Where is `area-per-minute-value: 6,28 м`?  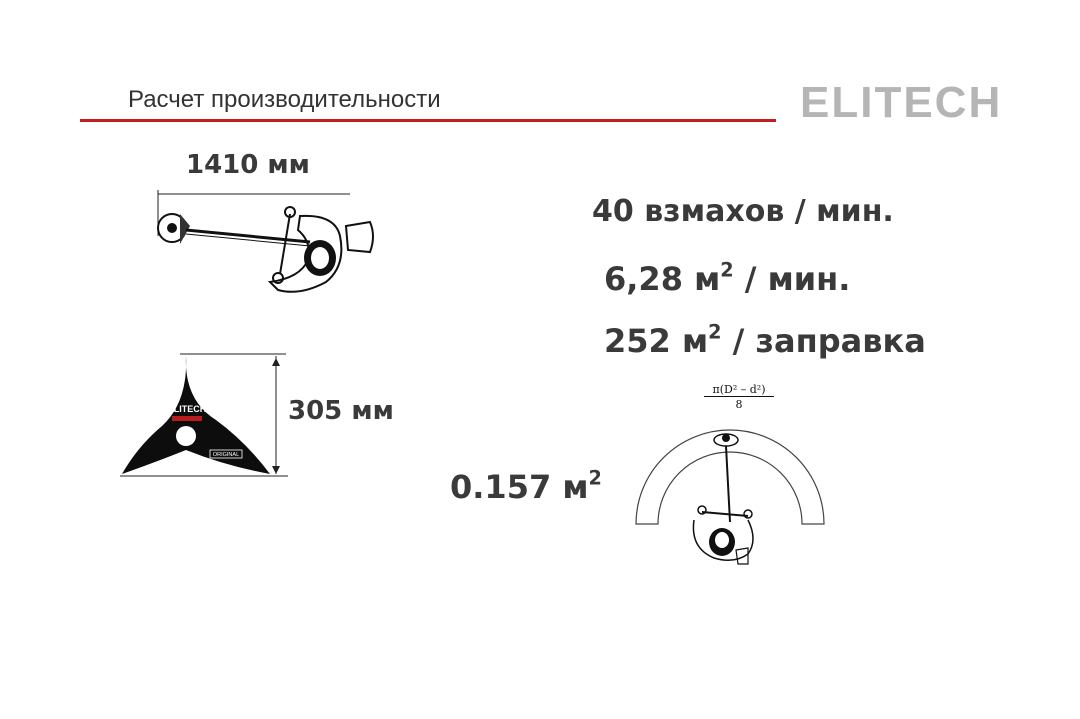 area-per-minute-value: 6,28 м is located at coordinates (662, 279).